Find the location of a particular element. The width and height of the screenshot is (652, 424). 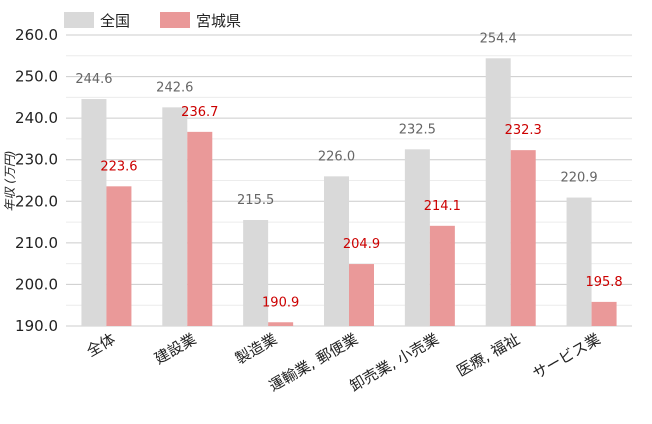

data-label: 223.6 is located at coordinates (118, 166).